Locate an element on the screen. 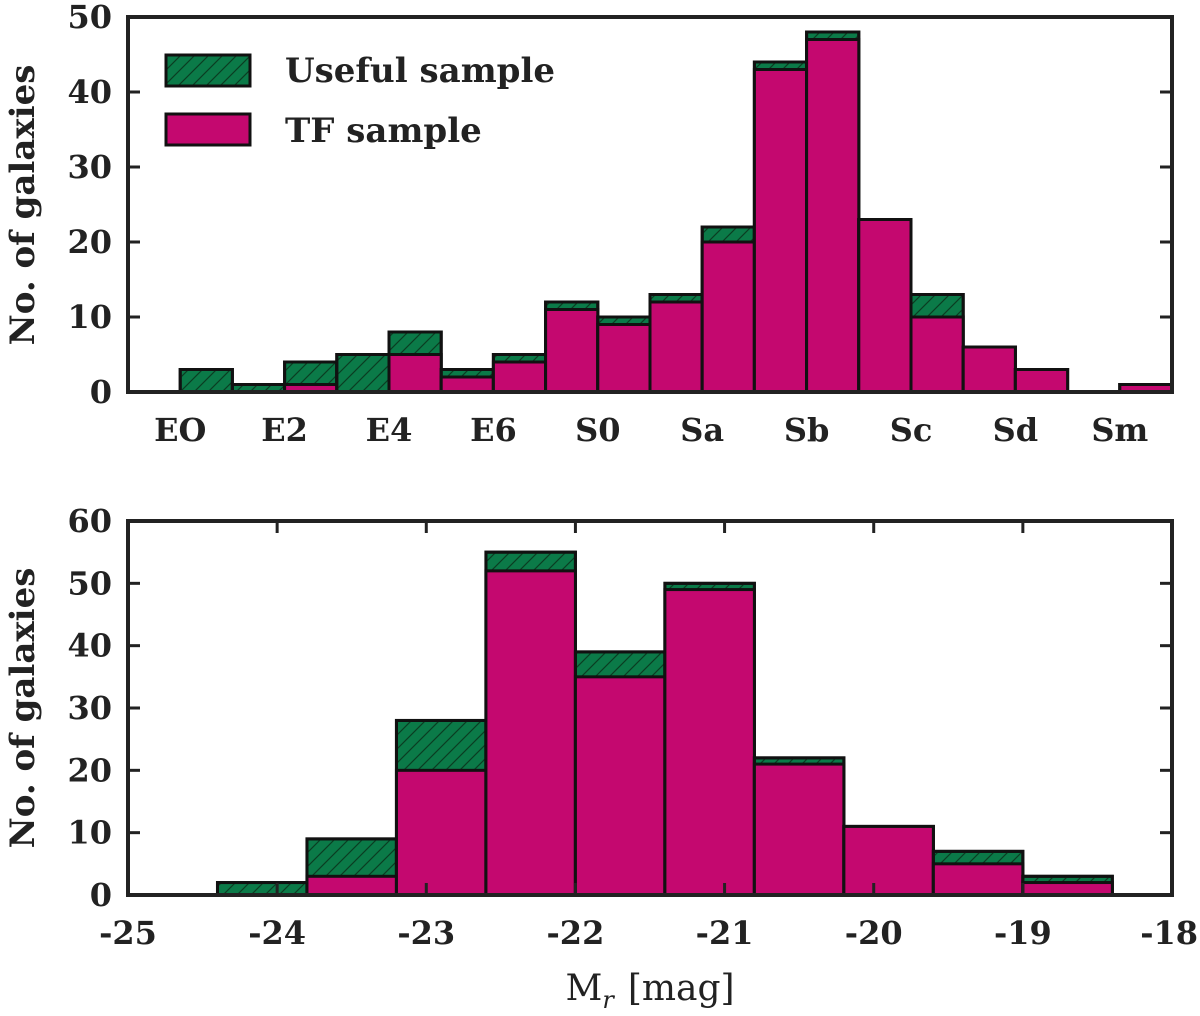 The width and height of the screenshot is (1200, 1016). bottom-ytick-label-0: 0 is located at coordinates (101, 895).